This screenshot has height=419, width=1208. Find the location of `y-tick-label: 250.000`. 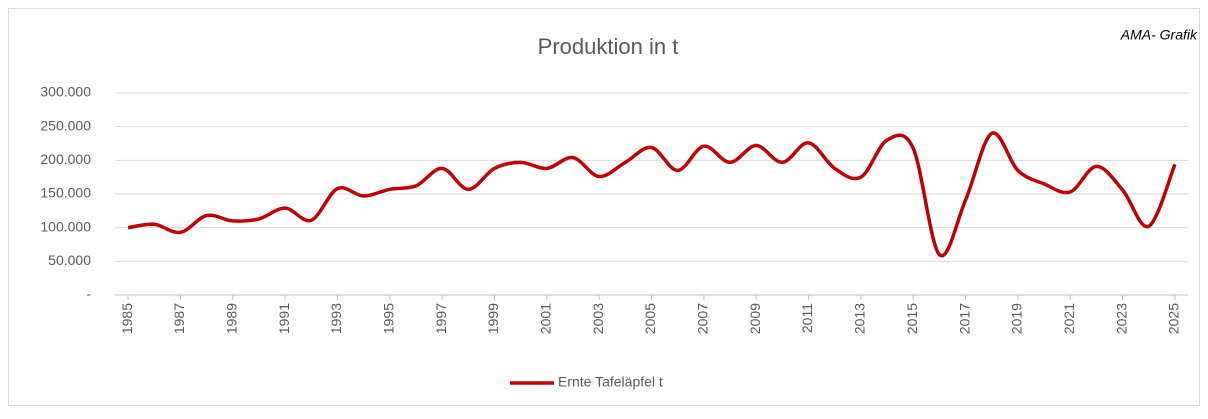

y-tick-label: 250.000 is located at coordinates (65, 125).